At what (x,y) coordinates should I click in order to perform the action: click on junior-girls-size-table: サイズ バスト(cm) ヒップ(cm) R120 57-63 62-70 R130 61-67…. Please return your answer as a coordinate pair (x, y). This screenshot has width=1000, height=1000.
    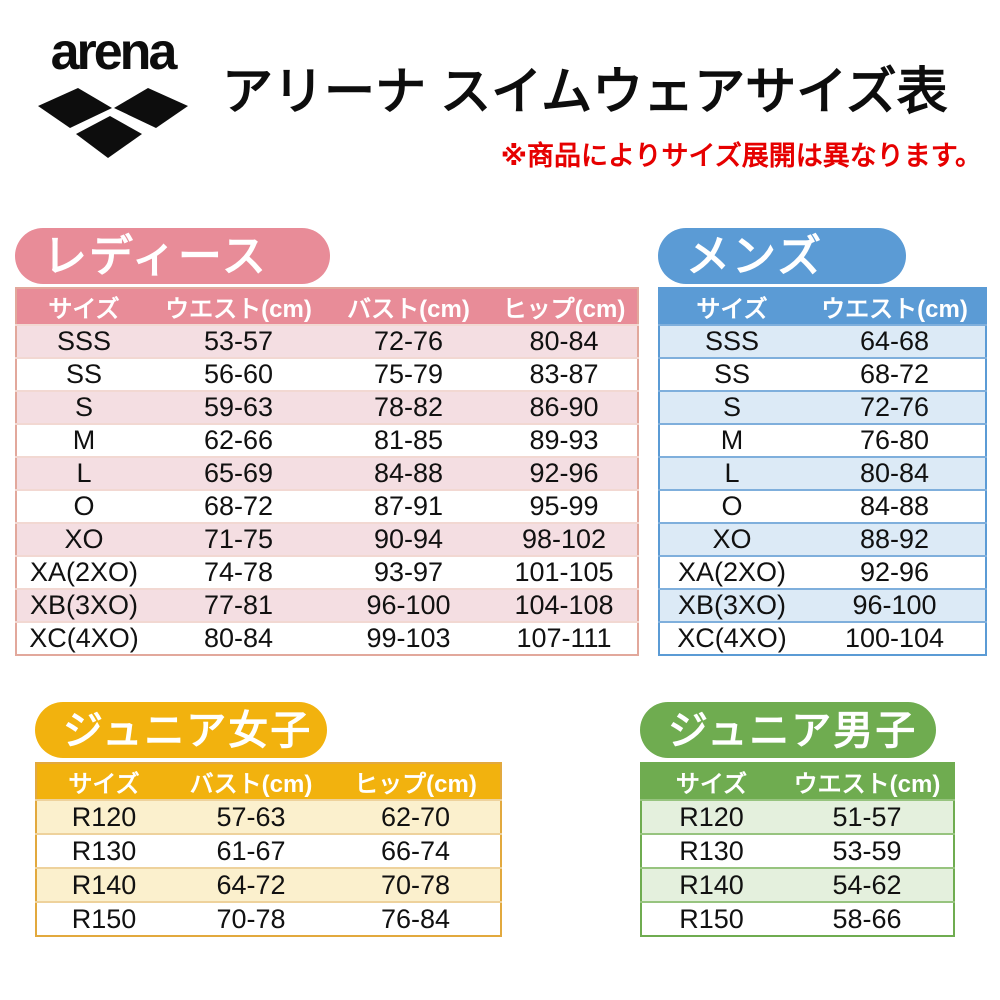
    Looking at the image, I should click on (268, 849).